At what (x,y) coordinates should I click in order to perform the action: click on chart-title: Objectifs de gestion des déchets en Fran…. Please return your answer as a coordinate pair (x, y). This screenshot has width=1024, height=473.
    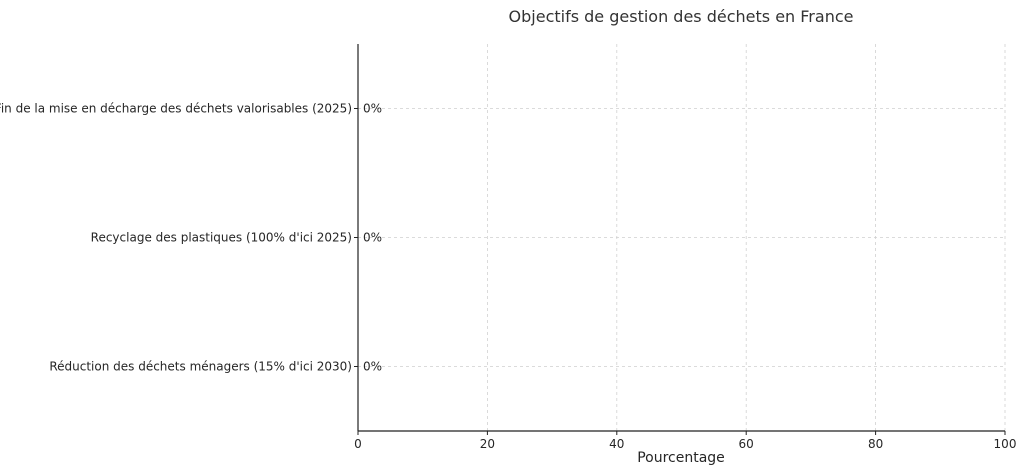
    Looking at the image, I should click on (681, 16).